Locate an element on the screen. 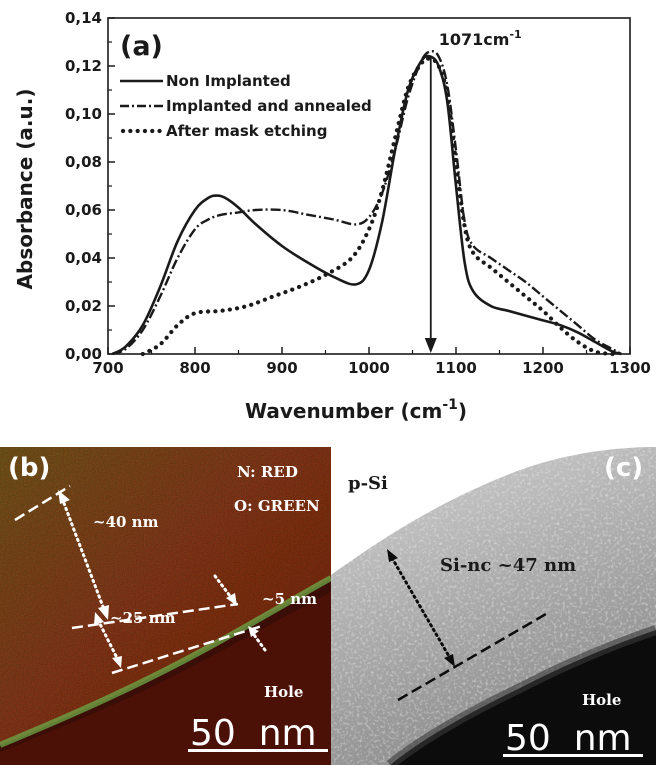  x-tick-label: 700 is located at coordinates (107, 368).